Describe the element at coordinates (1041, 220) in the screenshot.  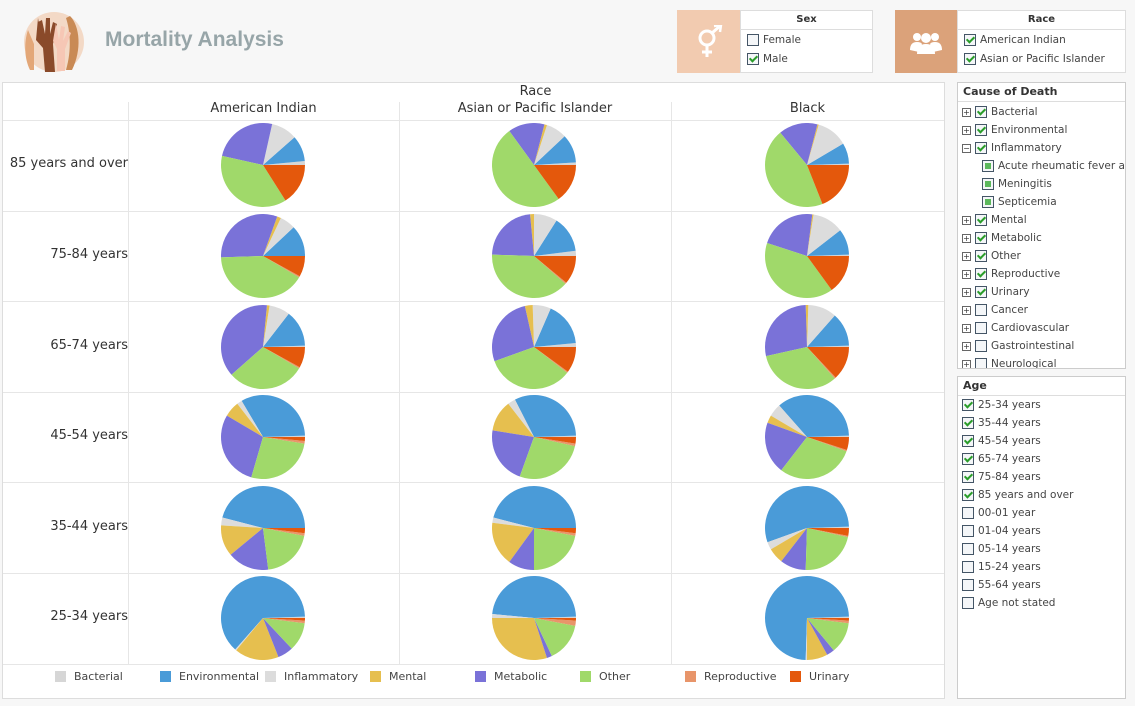
I see `cause-item-mental: + Mental` at that location.